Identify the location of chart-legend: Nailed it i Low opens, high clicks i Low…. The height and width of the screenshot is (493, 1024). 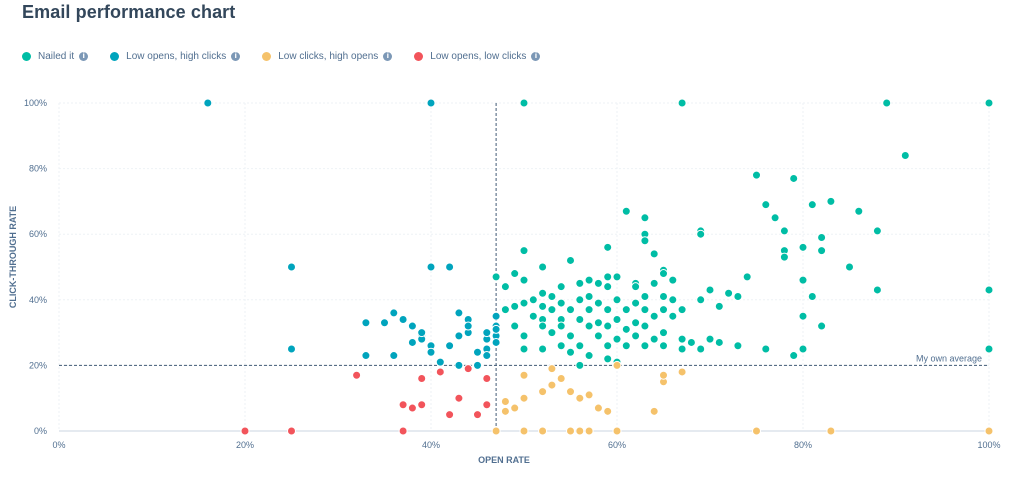
(292, 56).